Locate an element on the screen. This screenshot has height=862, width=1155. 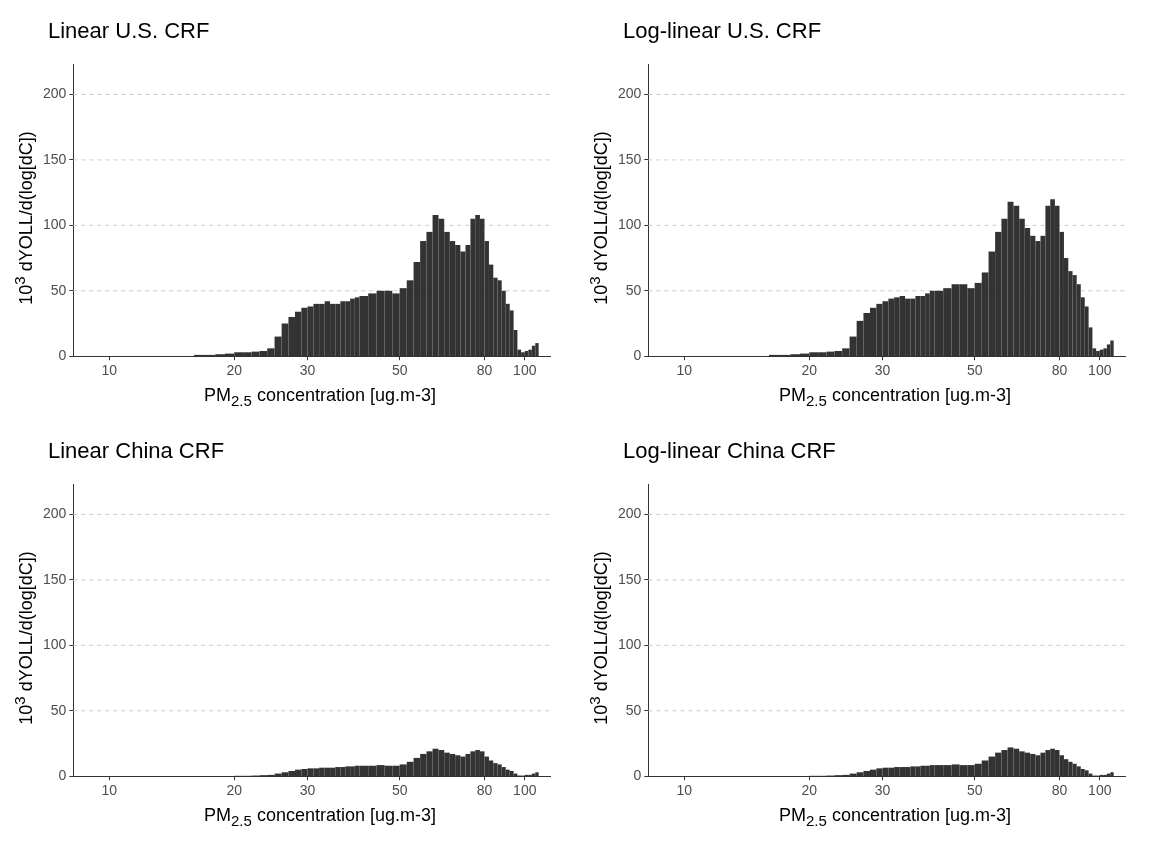
chart-title: Log-linear U.S. CRF is located at coordinates (722, 31).